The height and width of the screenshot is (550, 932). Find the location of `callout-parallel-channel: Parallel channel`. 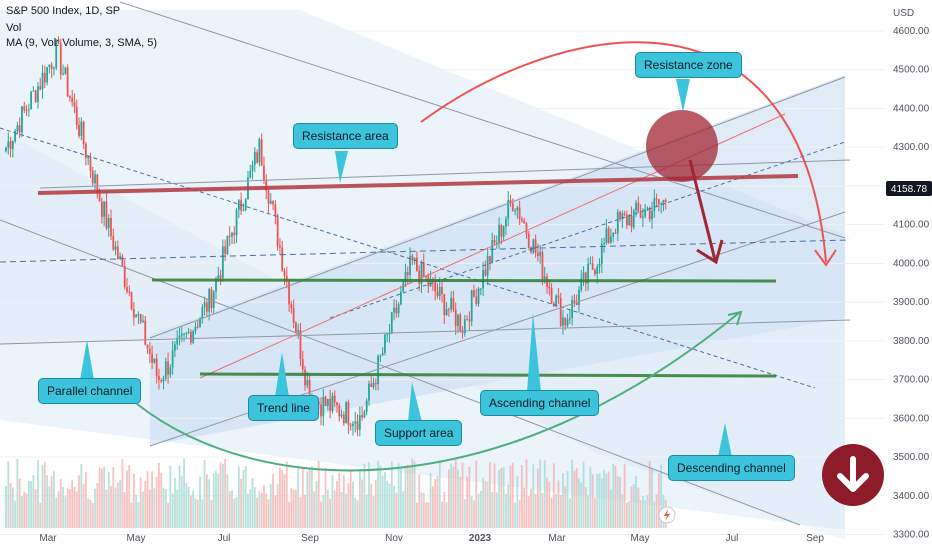

callout-parallel-channel: Parallel channel is located at coordinates (90, 391).